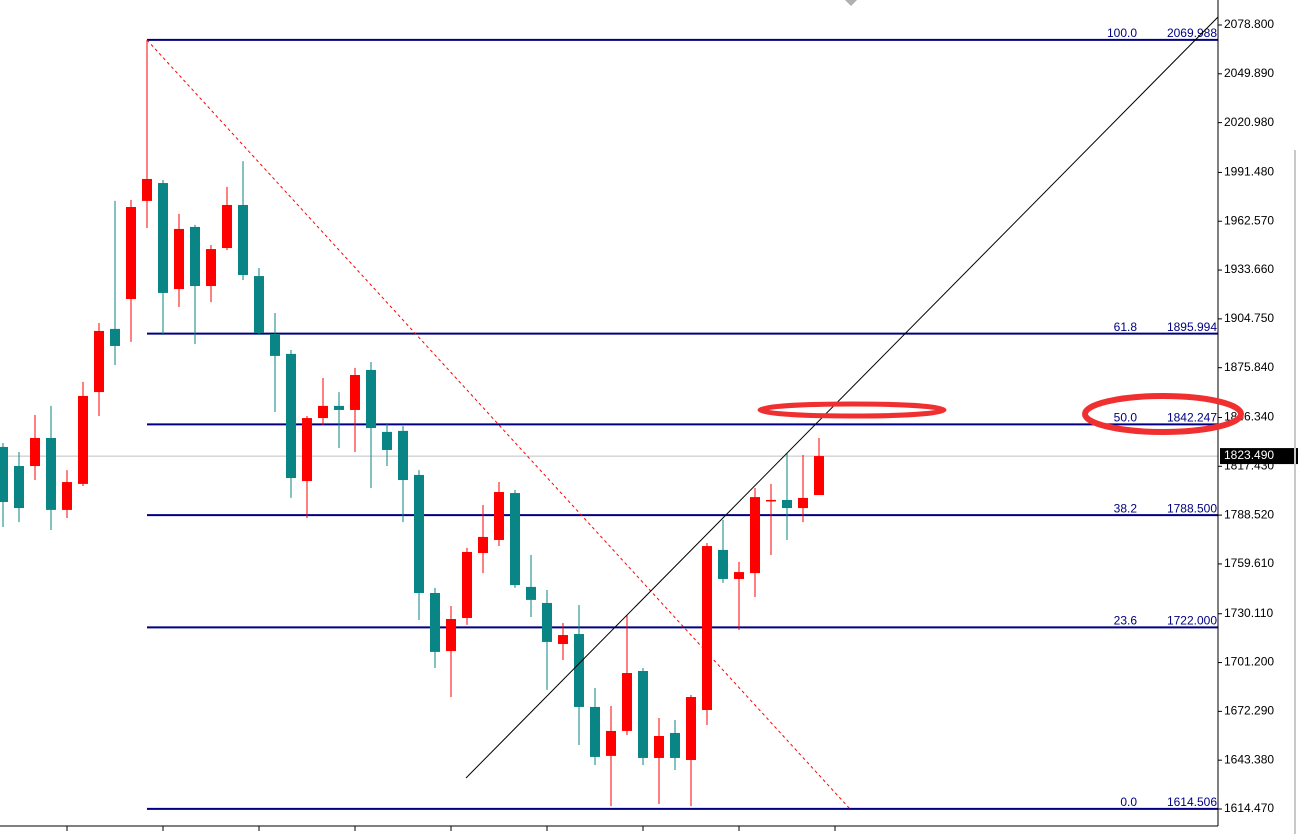 This screenshot has width=1300, height=834. Describe the element at coordinates (1248, 613) in the screenshot. I see `y-tick-label: 1730.110` at that location.